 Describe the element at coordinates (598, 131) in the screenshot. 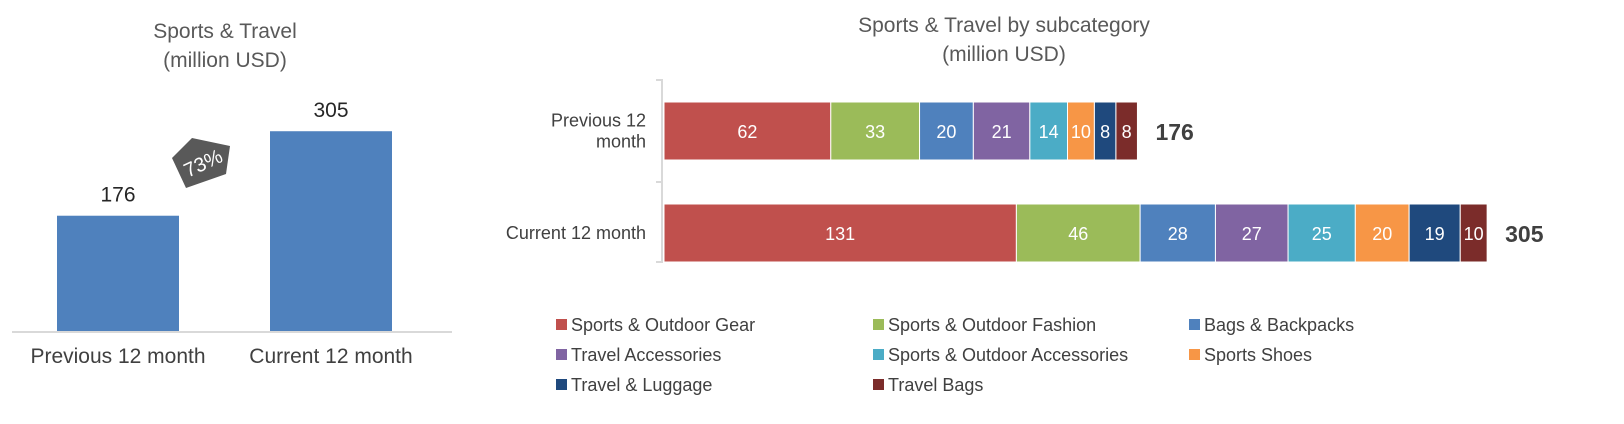

I see `y-tick-label: Previous 12 month` at that location.